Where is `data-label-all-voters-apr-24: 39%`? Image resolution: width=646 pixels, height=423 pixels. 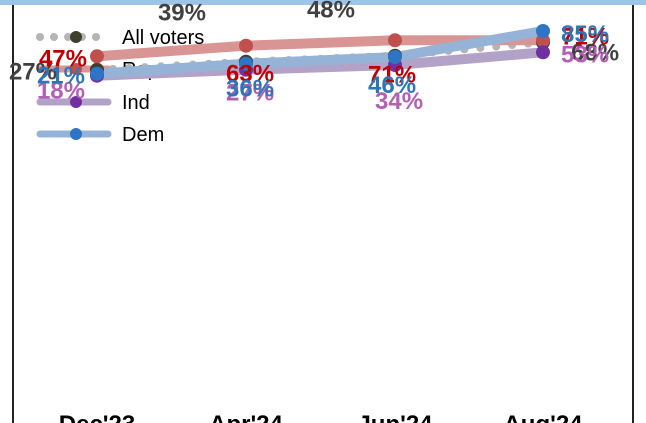
data-label-all-voters-apr-24: 39% is located at coordinates (182, 13).